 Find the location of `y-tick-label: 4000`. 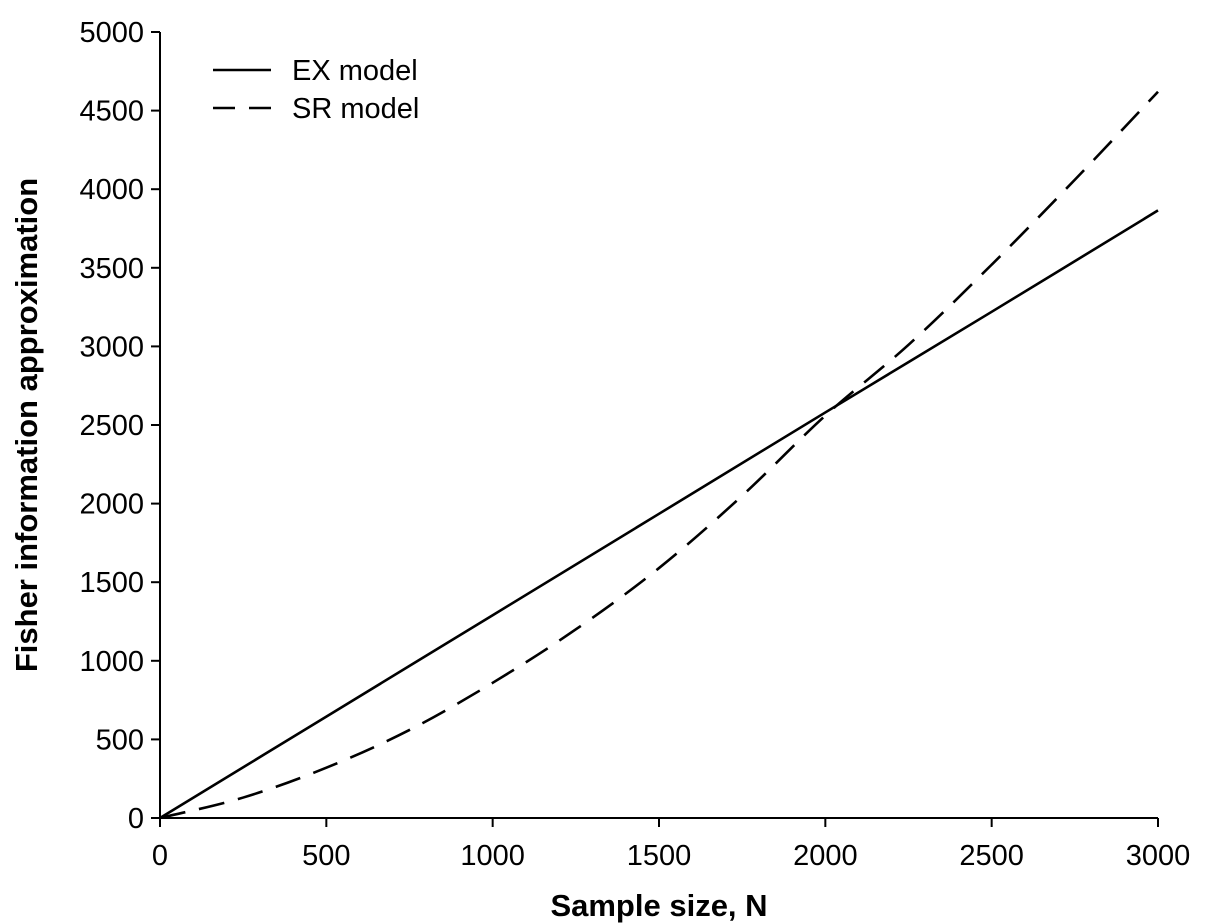

y-tick-label: 4000 is located at coordinates (111, 190).